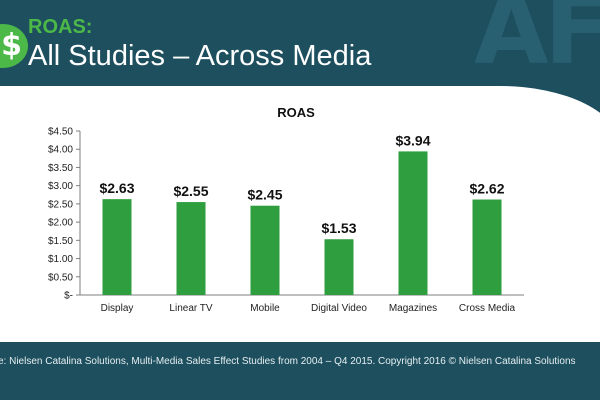  I want to click on data-label: $2.63, so click(116, 188).